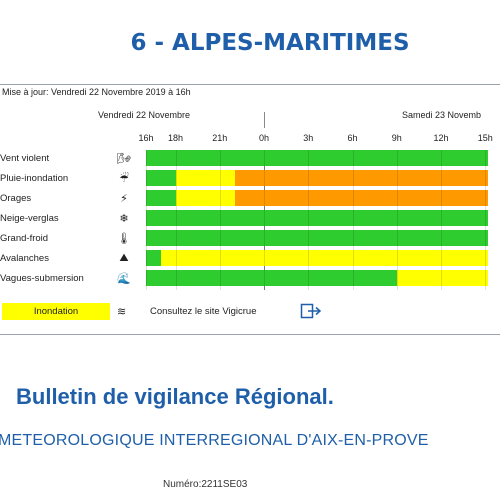 The height and width of the screenshot is (500, 500). Describe the element at coordinates (124, 218) in the screenshot. I see `snowflake-icon: ❄` at that location.